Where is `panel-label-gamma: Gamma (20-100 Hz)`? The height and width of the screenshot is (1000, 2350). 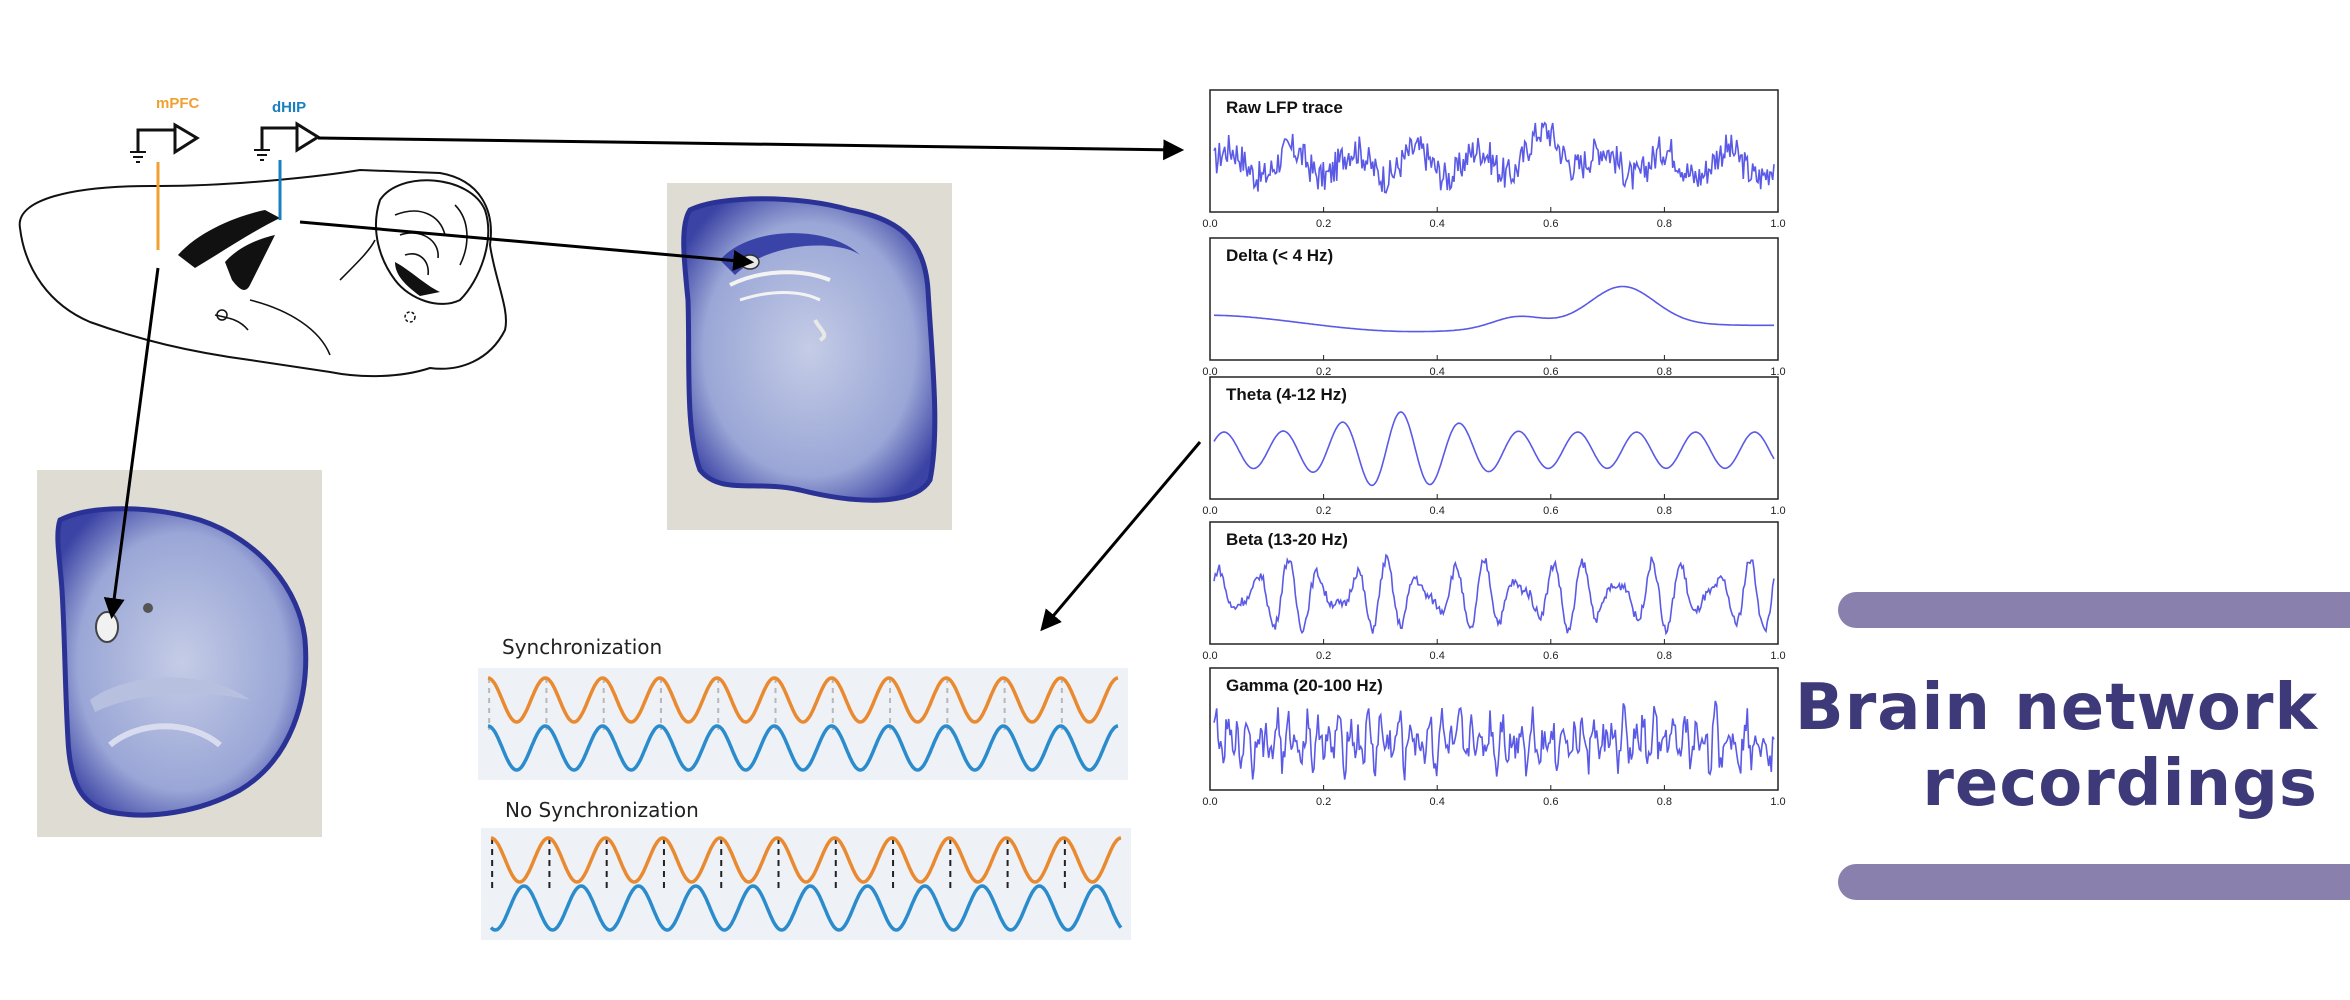 panel-label-gamma: Gamma (20-100 Hz) is located at coordinates (1304, 685).